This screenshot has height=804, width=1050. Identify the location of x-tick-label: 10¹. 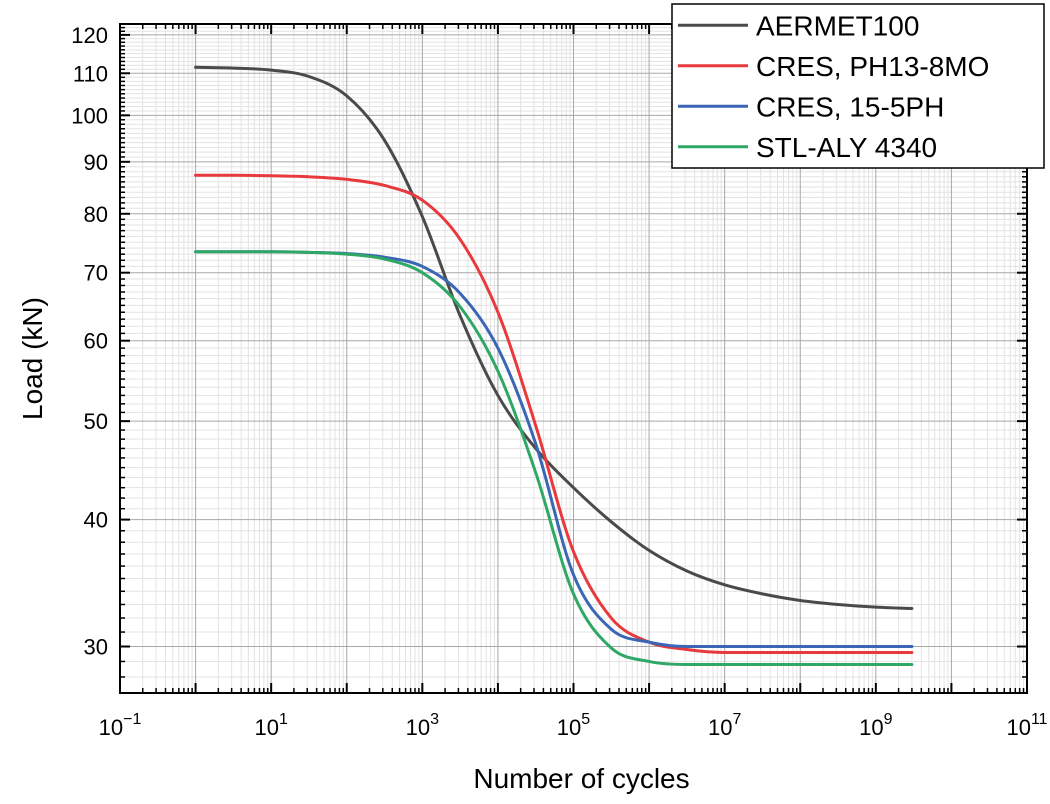
(270, 725).